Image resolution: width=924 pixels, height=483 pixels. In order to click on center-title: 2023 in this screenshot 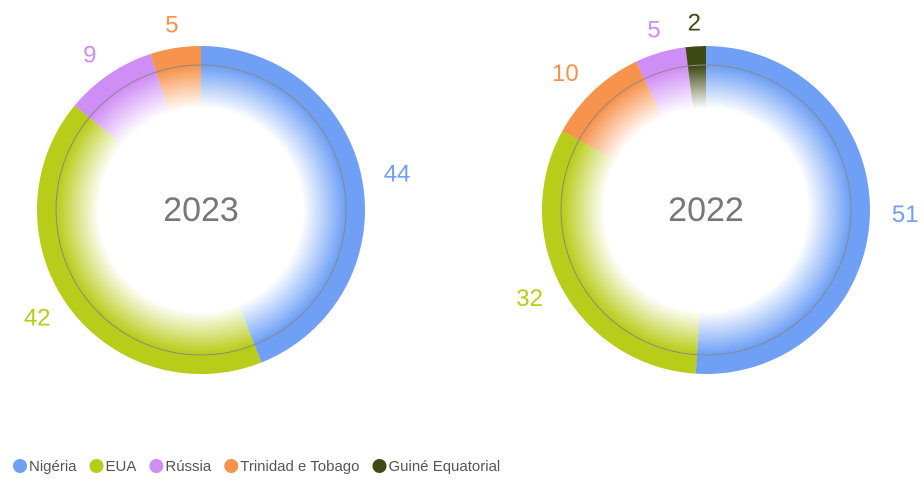, I will do `click(201, 210)`.